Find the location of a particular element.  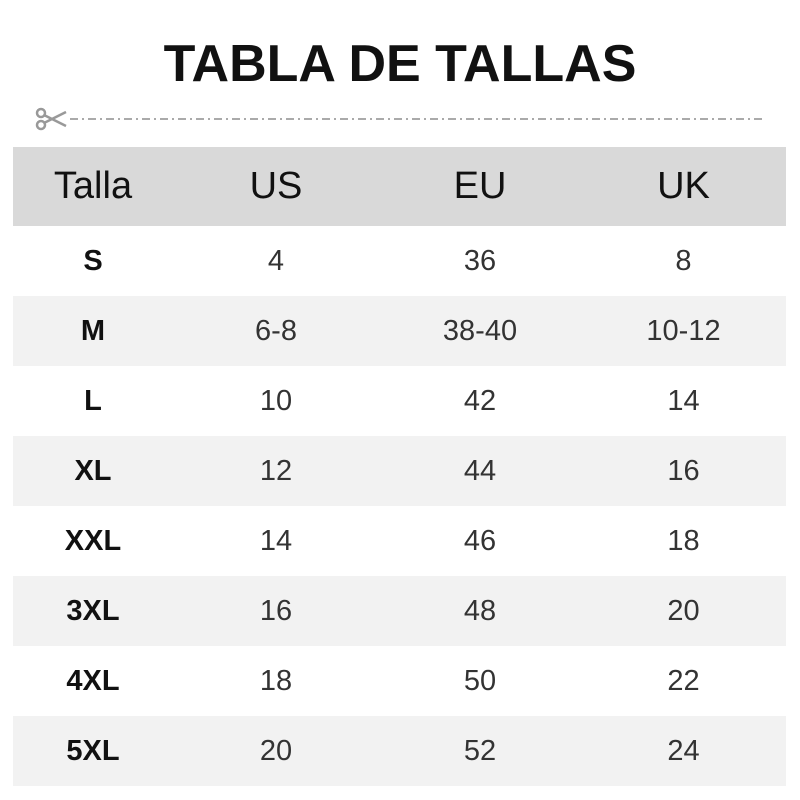

size-cell: 4 is located at coordinates (276, 260).